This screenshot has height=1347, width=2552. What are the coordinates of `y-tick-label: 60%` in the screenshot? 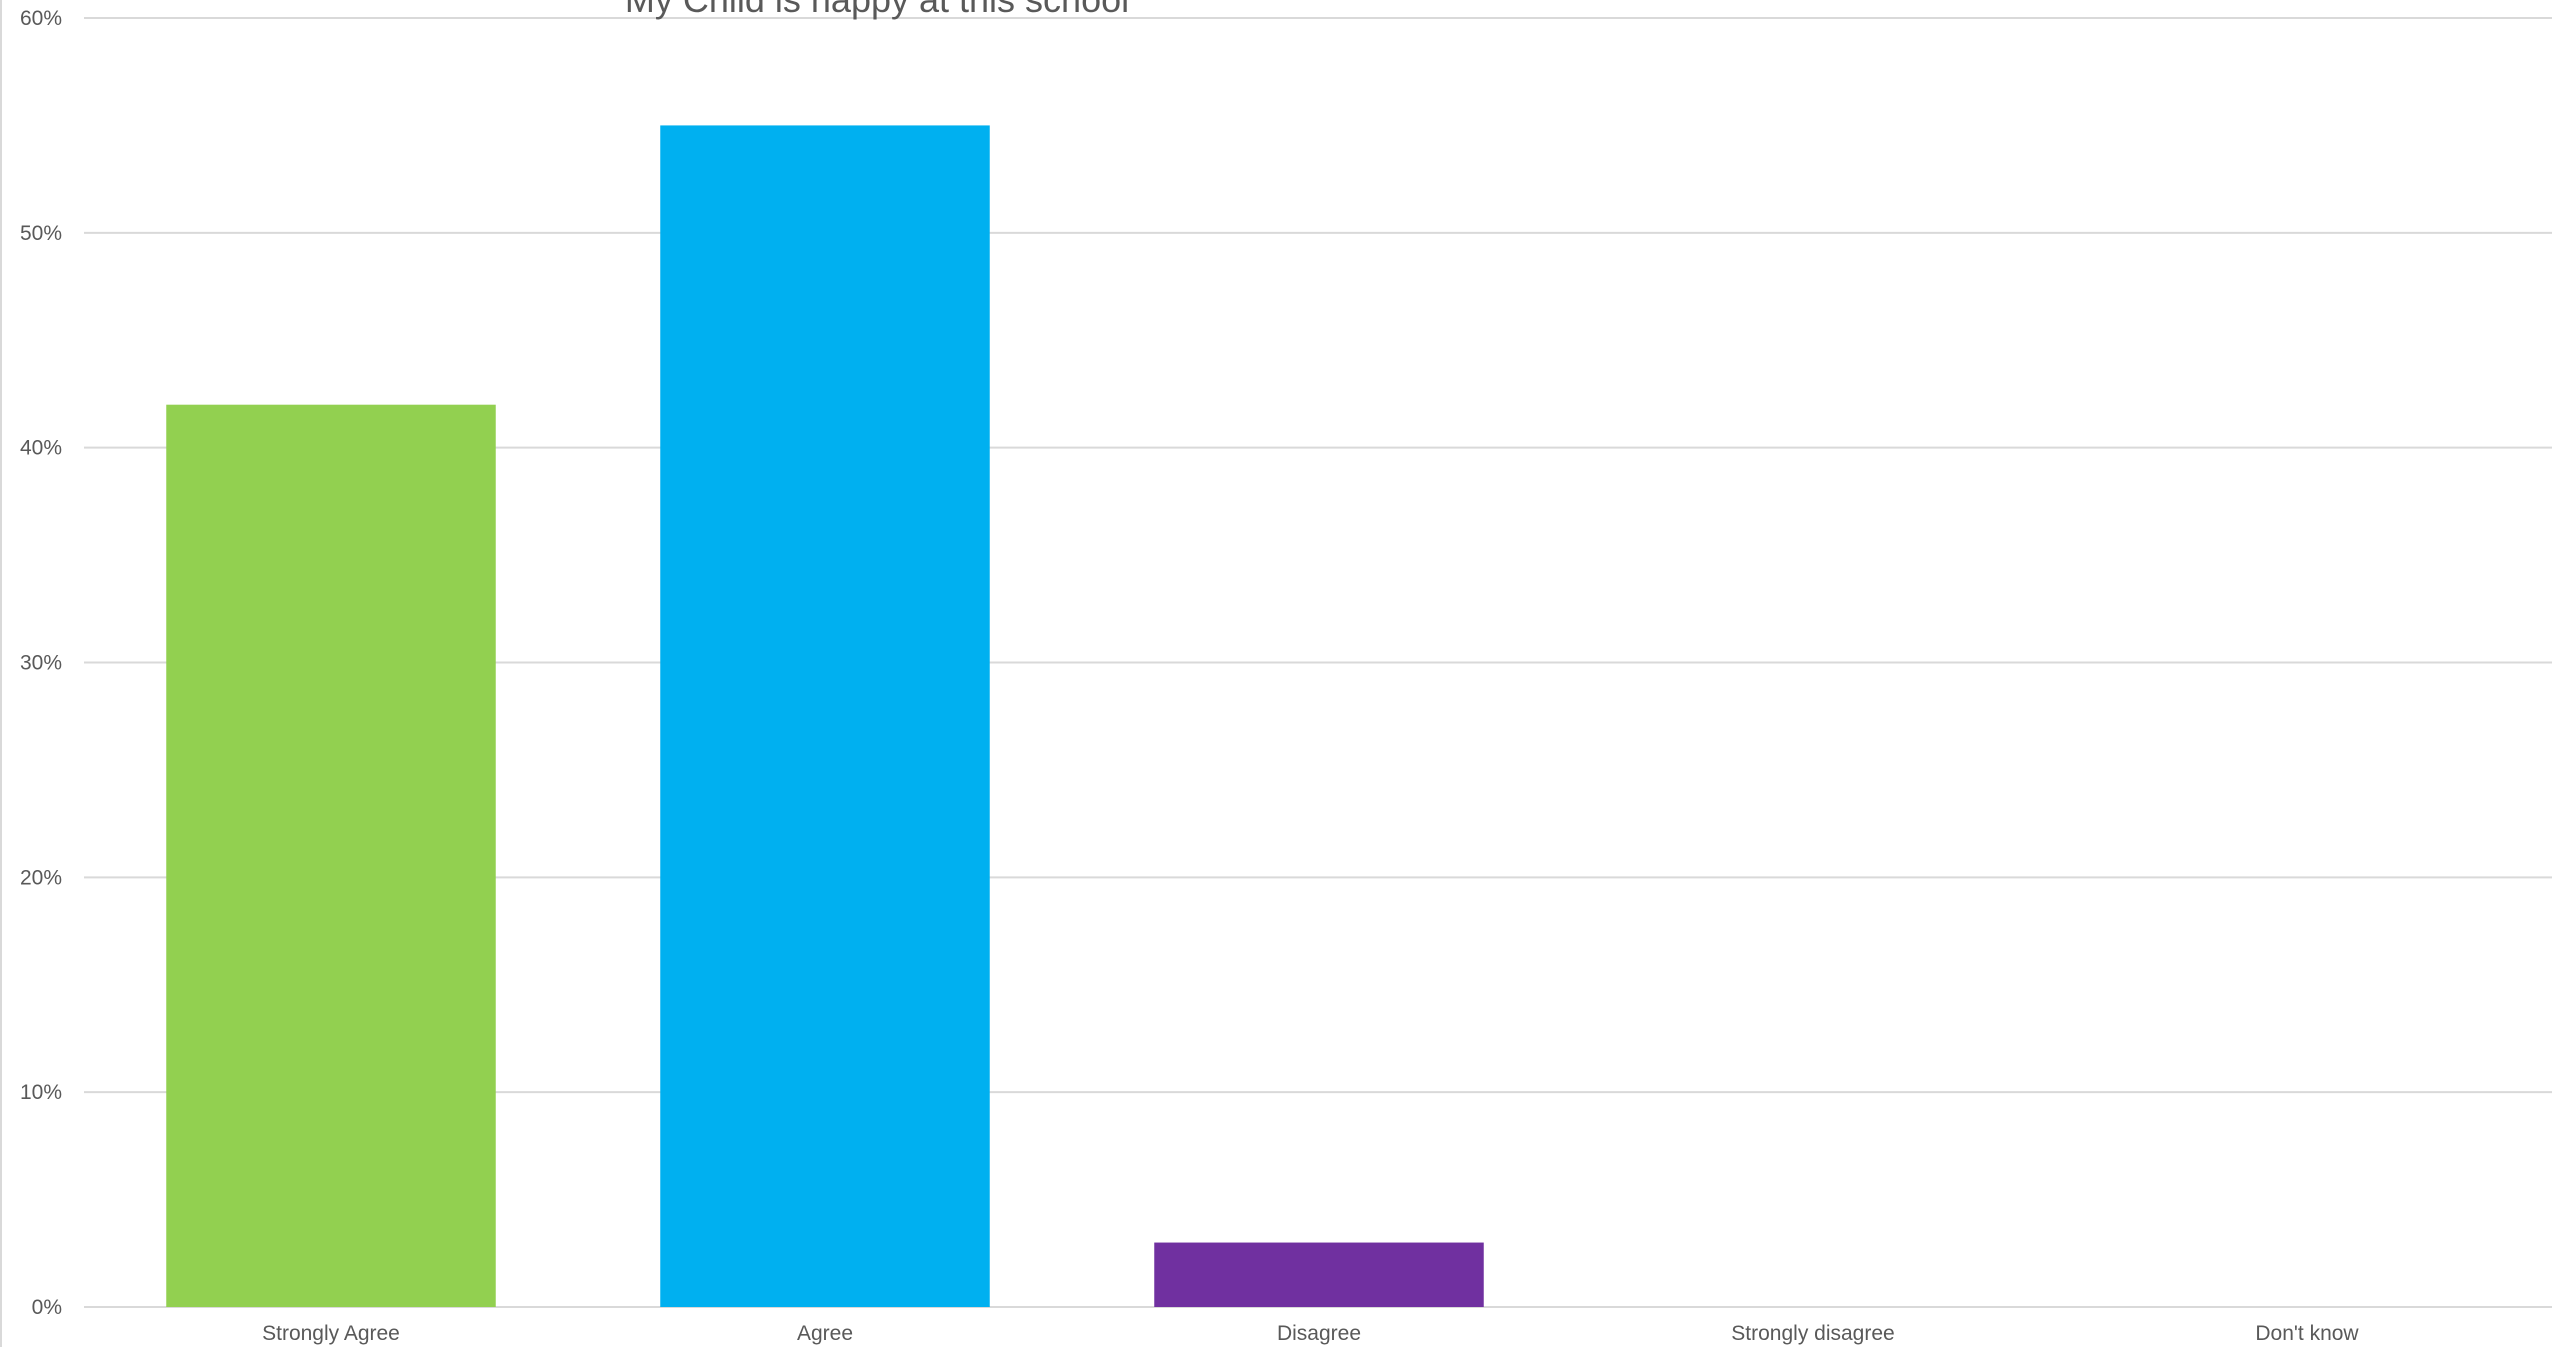 It's located at (41, 18).